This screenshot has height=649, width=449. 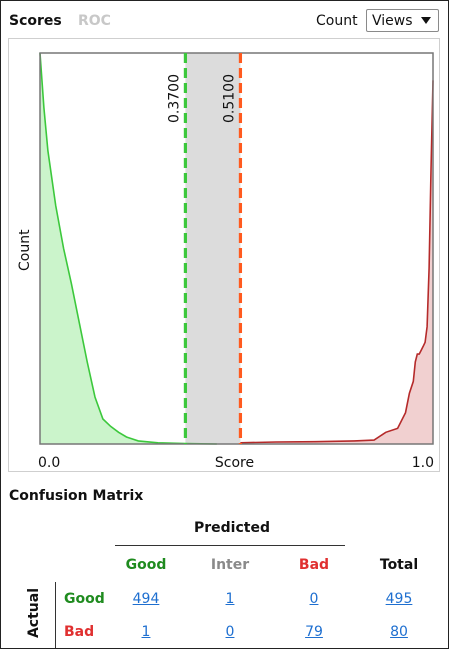 I want to click on cell-bad-inter: 0, so click(x=230, y=632).